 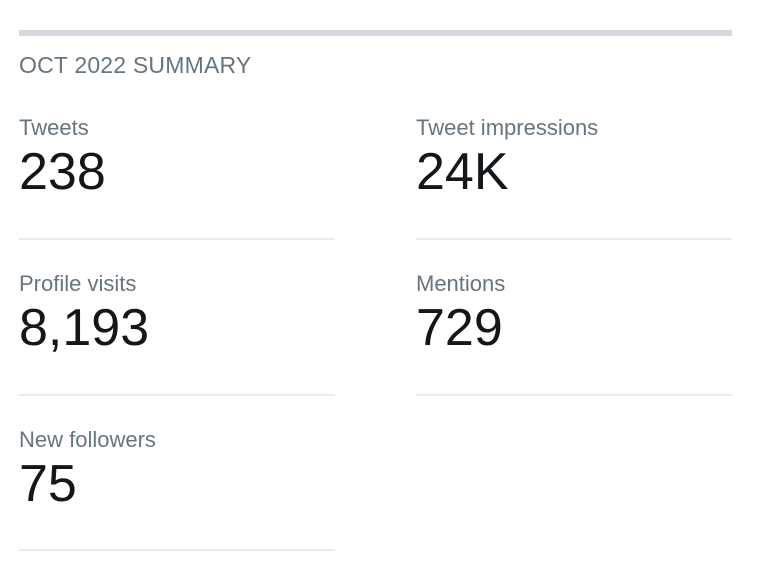 What do you see at coordinates (461, 283) in the screenshot?
I see `stat-label-mentions: Mentions` at bounding box center [461, 283].